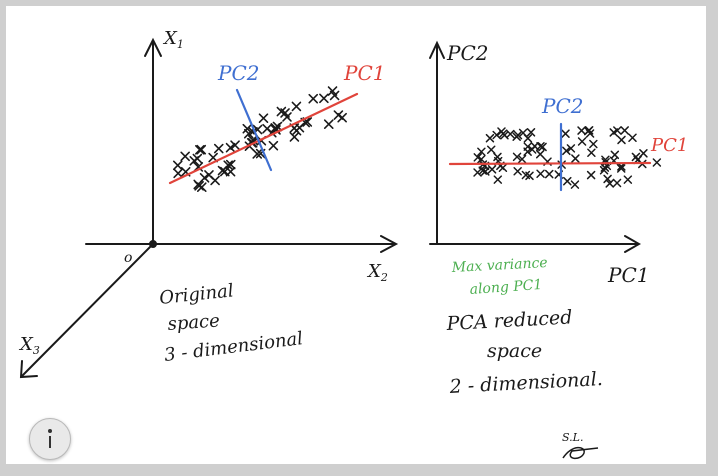 The image size is (718, 476). What do you see at coordinates (628, 275) in the screenshot?
I see `pc1-axis-label: PC1` at bounding box center [628, 275].